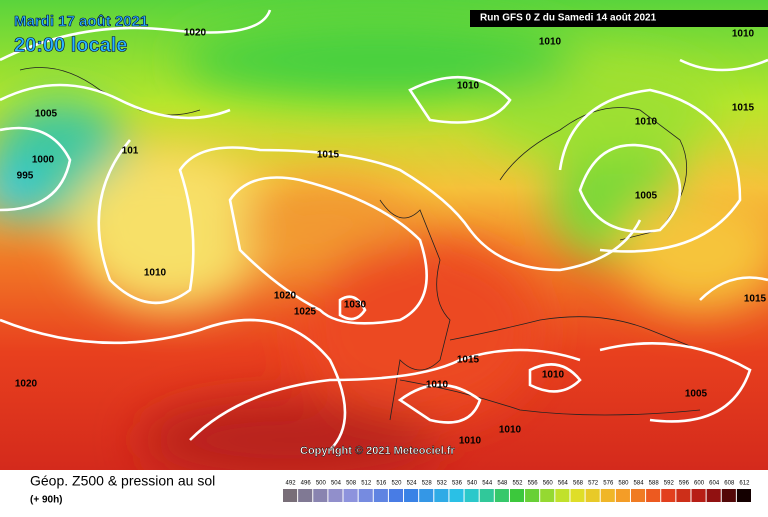 Image resolution: width=768 pixels, height=517 pixels. Describe the element at coordinates (472, 484) in the screenshot. I see `colorbar-label: 540` at that location.